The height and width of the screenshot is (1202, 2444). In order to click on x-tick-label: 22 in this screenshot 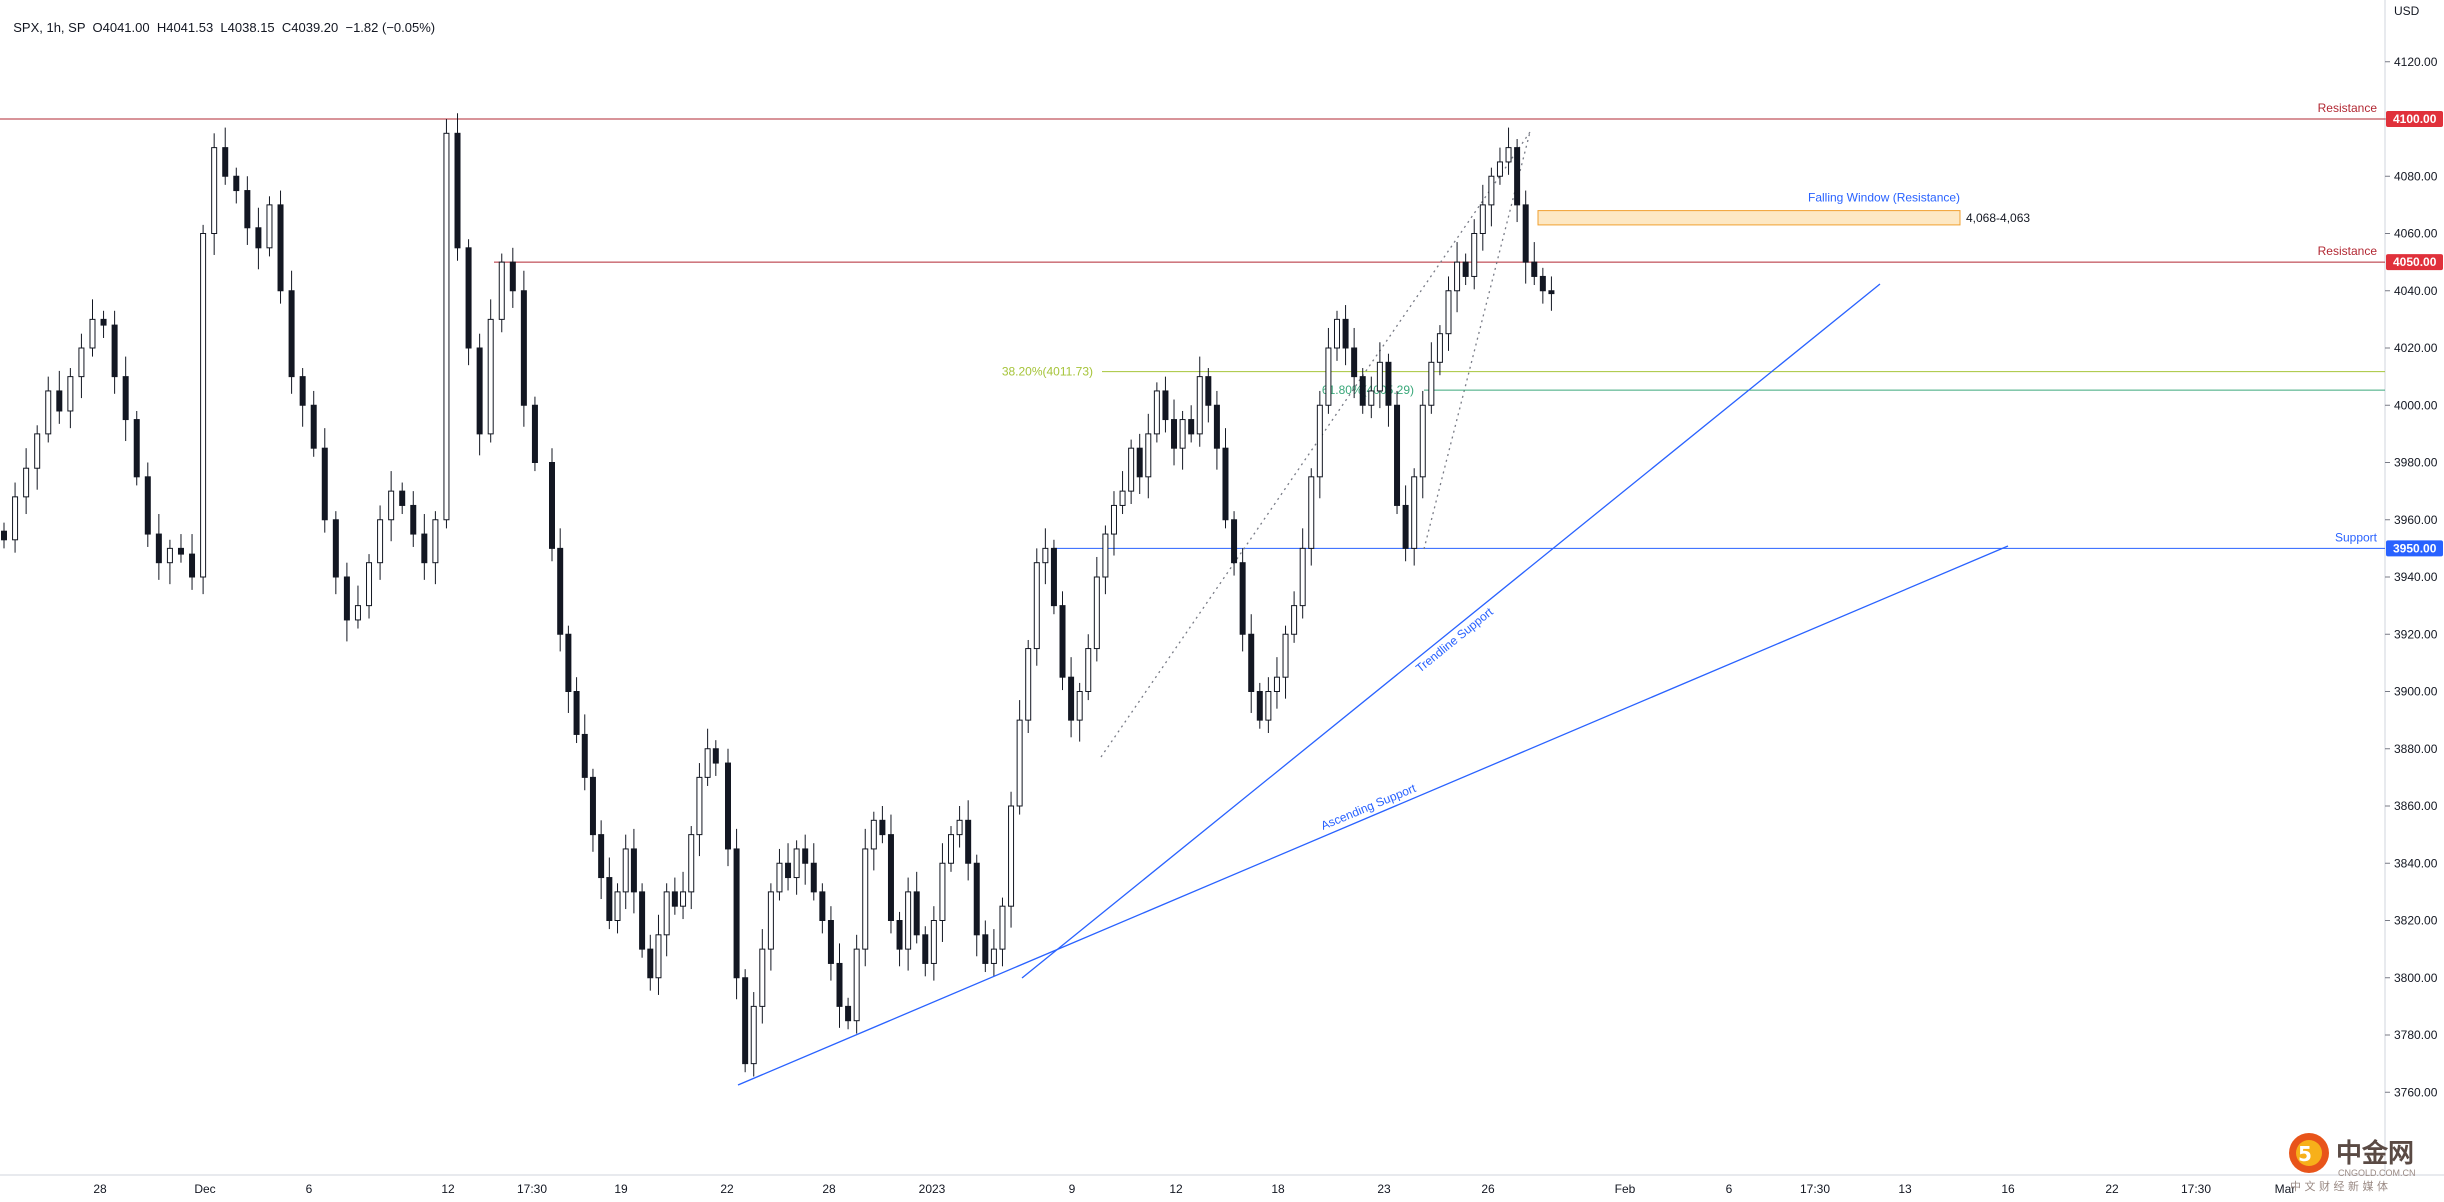, I will do `click(727, 1189)`.